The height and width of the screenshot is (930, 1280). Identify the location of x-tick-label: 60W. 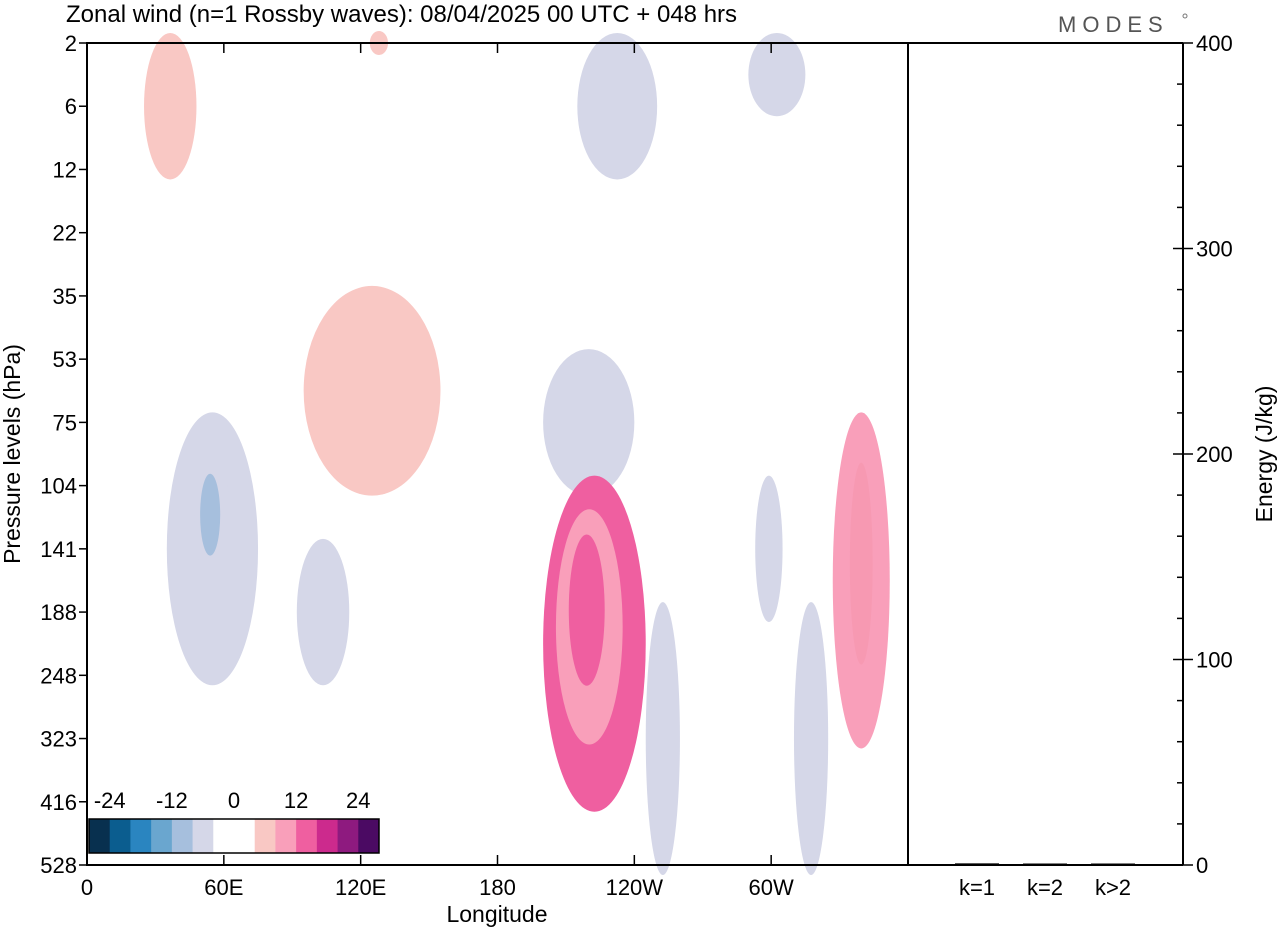
(771, 887).